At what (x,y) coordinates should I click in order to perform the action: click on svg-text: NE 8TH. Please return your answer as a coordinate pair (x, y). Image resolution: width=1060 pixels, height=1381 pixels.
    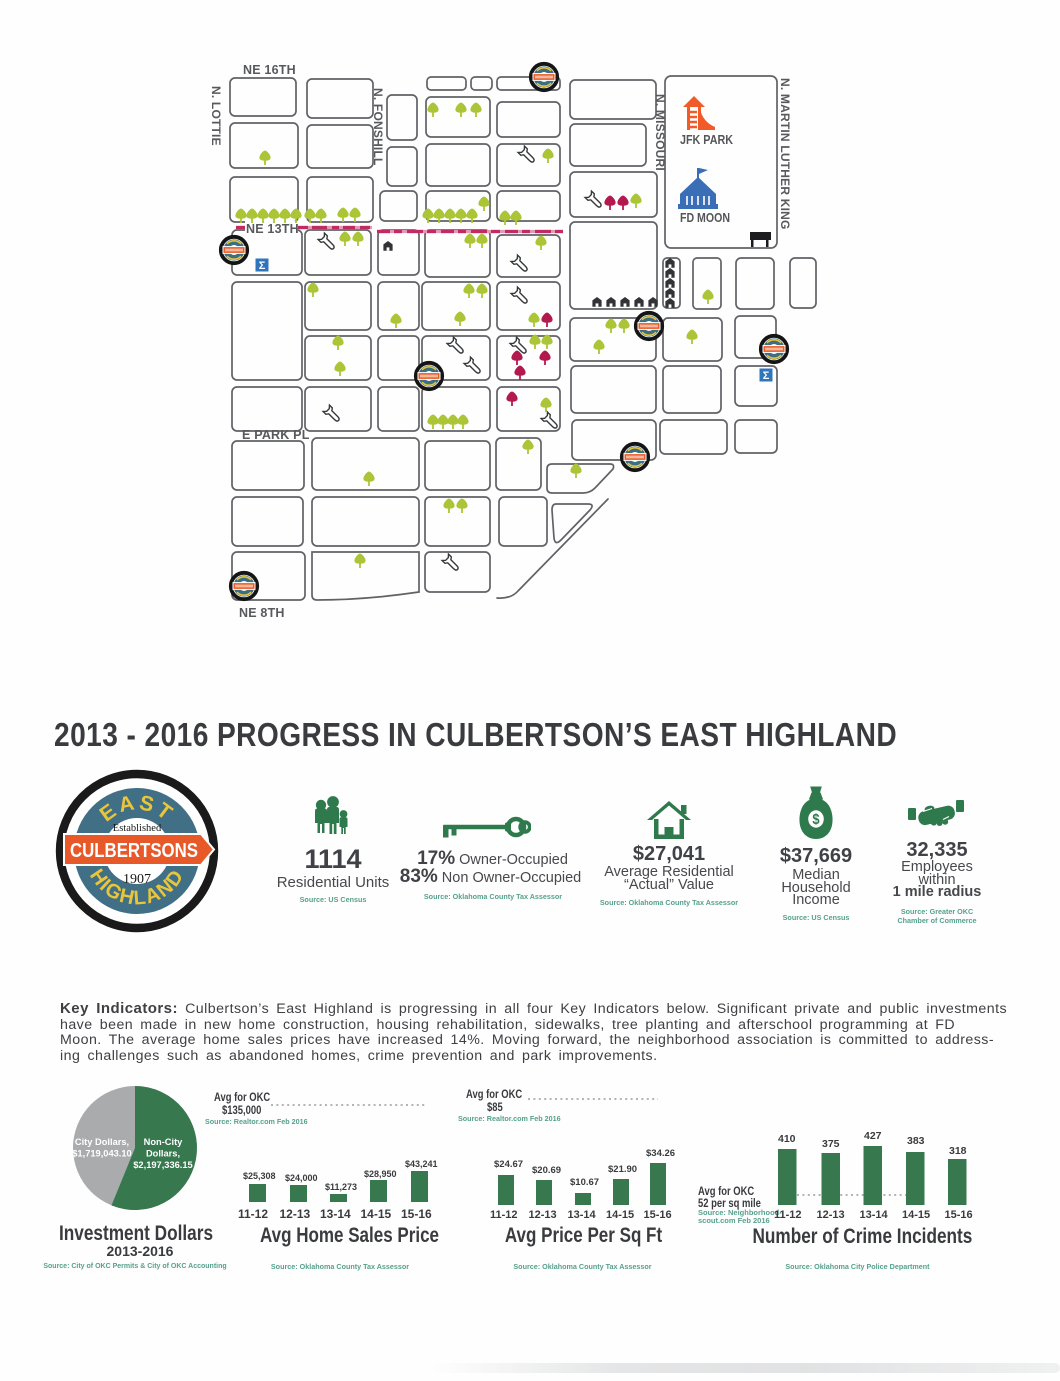
    Looking at the image, I should click on (262, 613).